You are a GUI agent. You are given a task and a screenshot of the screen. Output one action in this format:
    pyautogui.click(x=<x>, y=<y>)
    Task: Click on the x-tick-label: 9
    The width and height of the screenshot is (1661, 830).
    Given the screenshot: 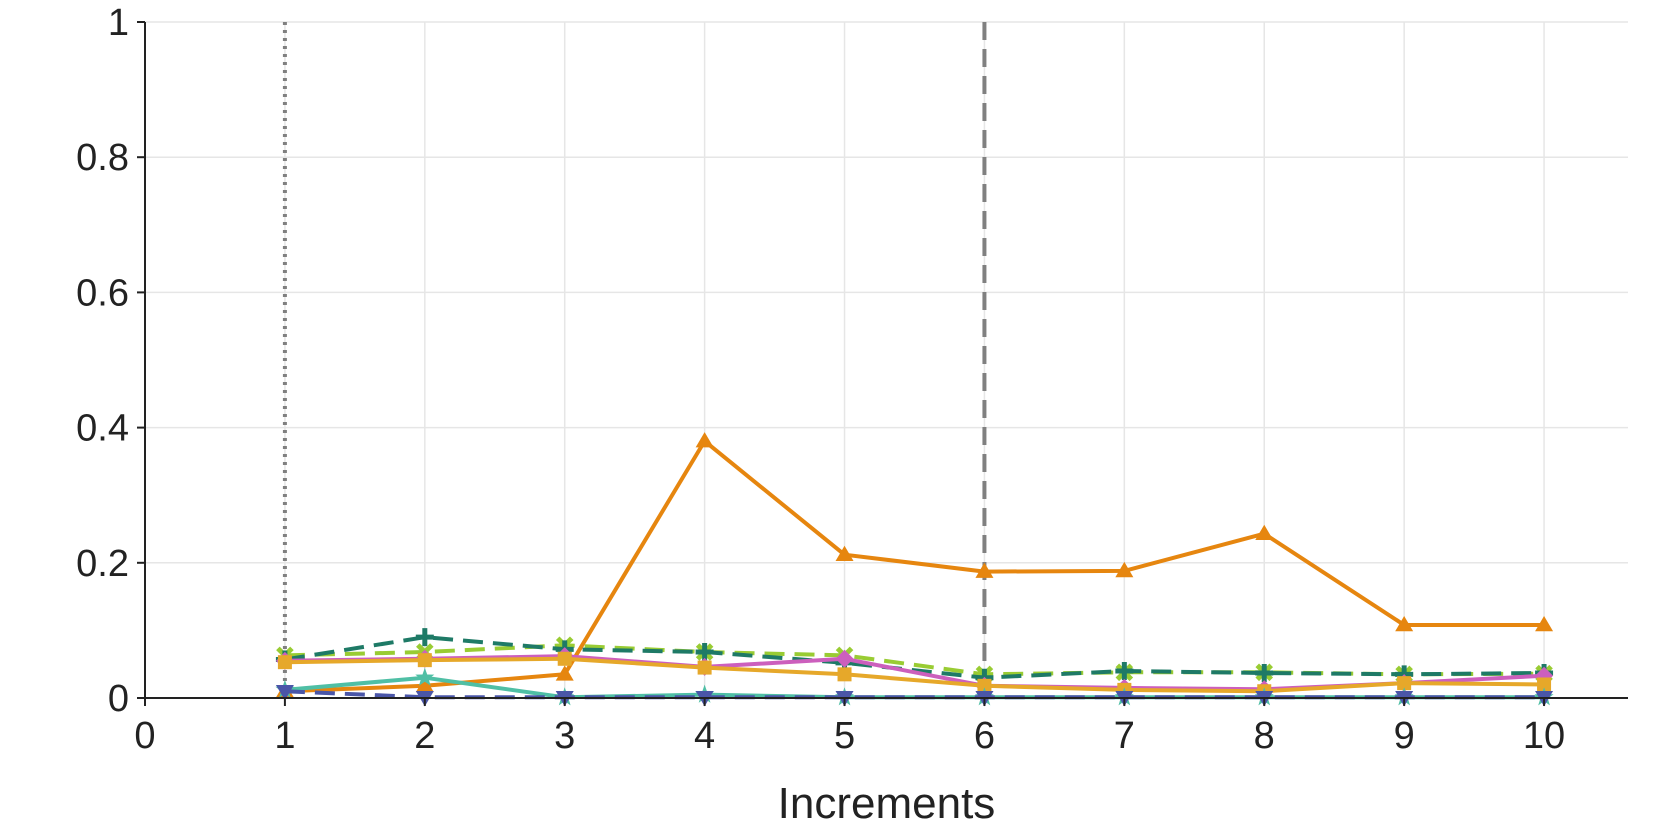 What is the action you would take?
    pyautogui.click(x=1404, y=736)
    